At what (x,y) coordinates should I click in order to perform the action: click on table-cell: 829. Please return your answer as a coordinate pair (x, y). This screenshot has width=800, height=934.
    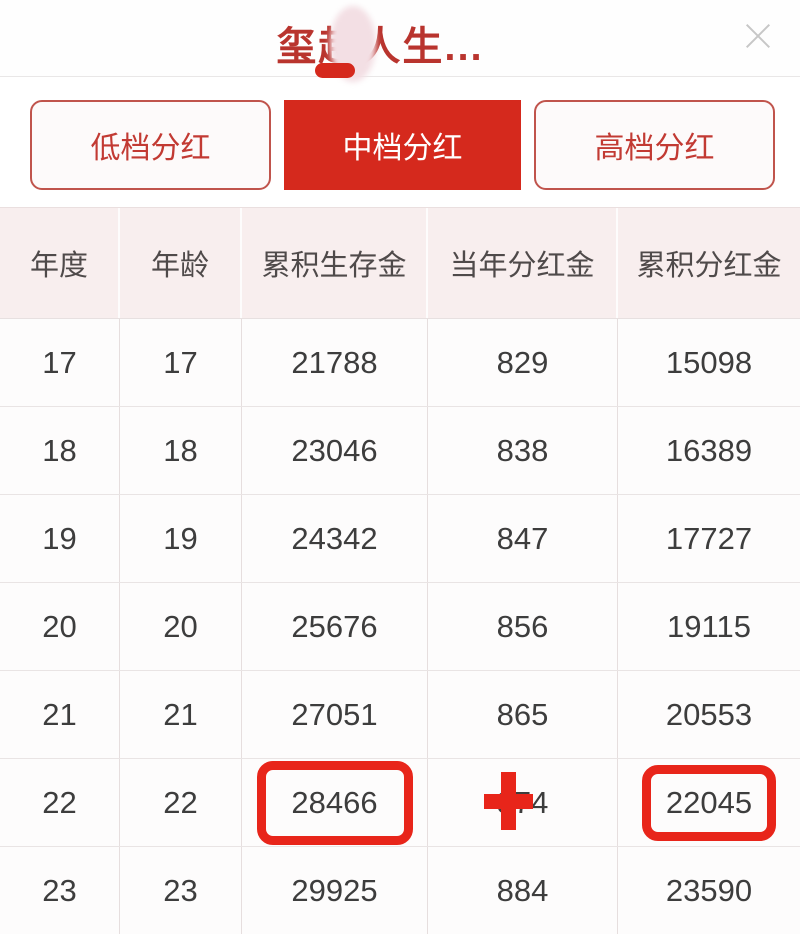
    Looking at the image, I should click on (523, 362).